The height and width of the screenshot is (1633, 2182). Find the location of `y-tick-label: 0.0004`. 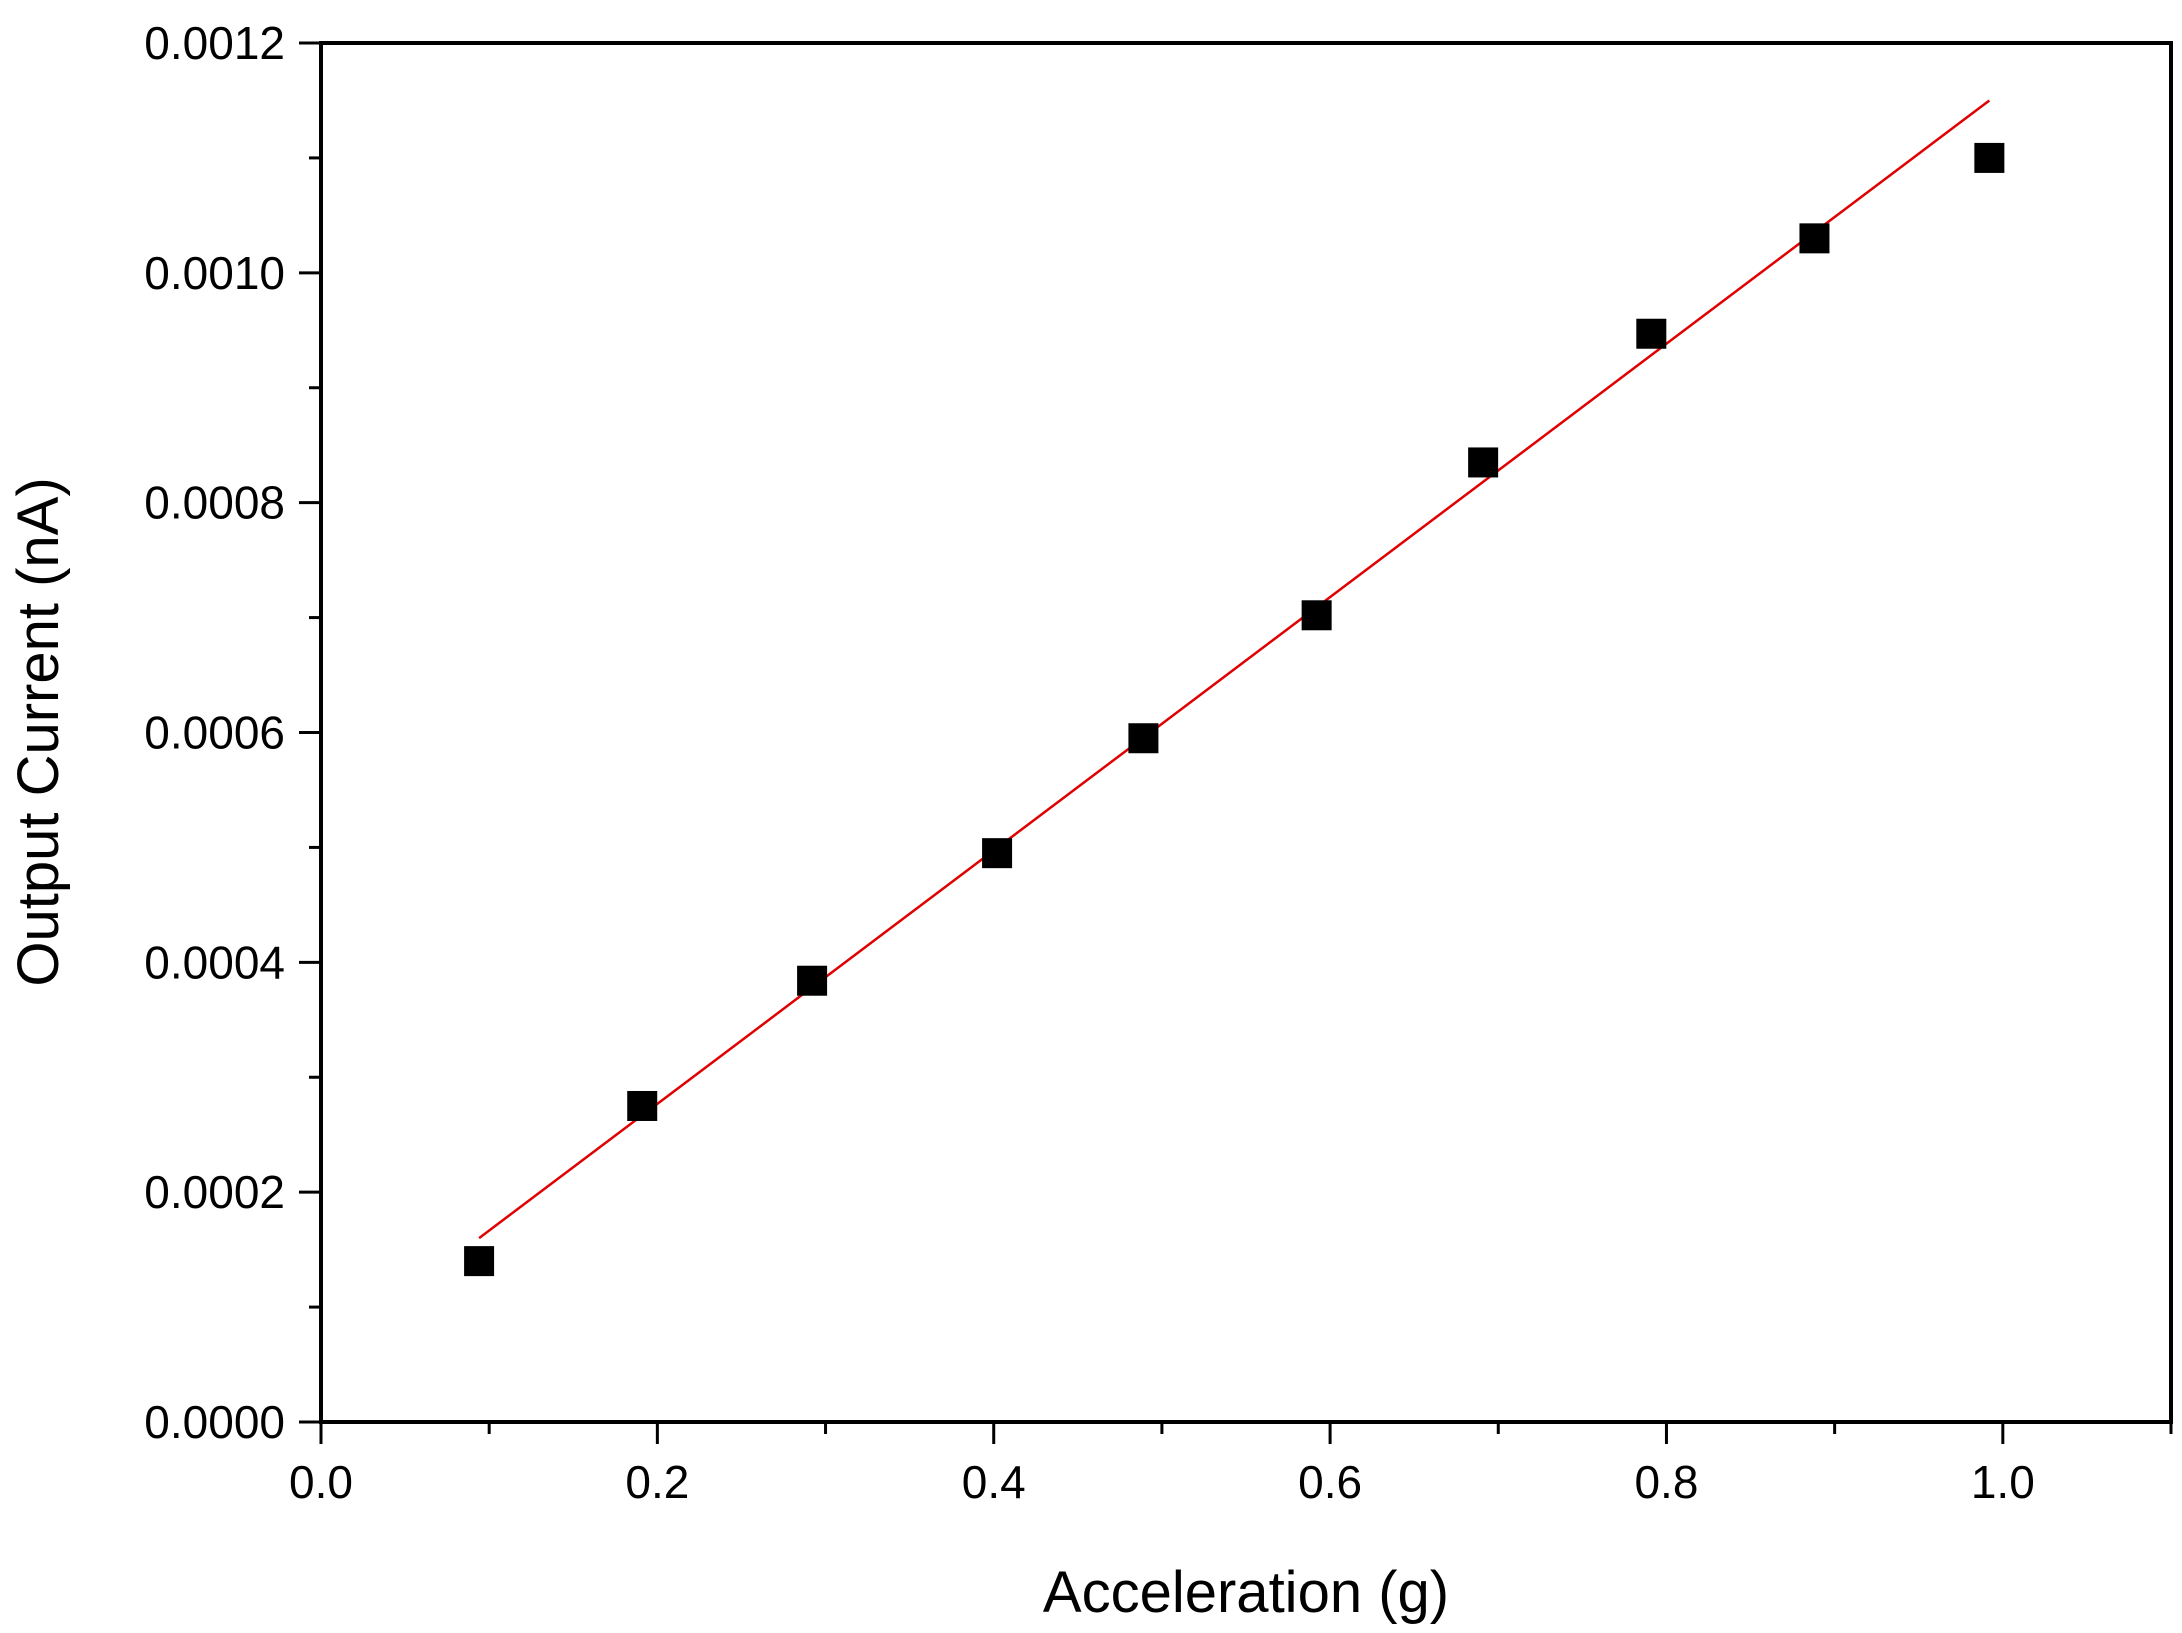

y-tick-label: 0.0004 is located at coordinates (214, 962).